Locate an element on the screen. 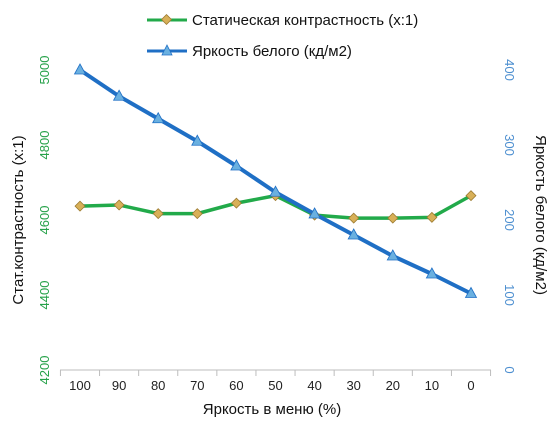  x-tick-label: 40 is located at coordinates (314, 385).